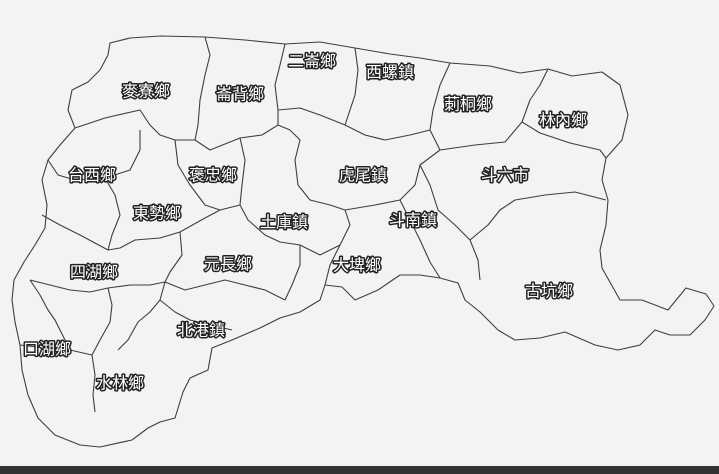 The width and height of the screenshot is (719, 474). What do you see at coordinates (92, 175) in the screenshot?
I see `region-label-taixi: 台西鄉` at bounding box center [92, 175].